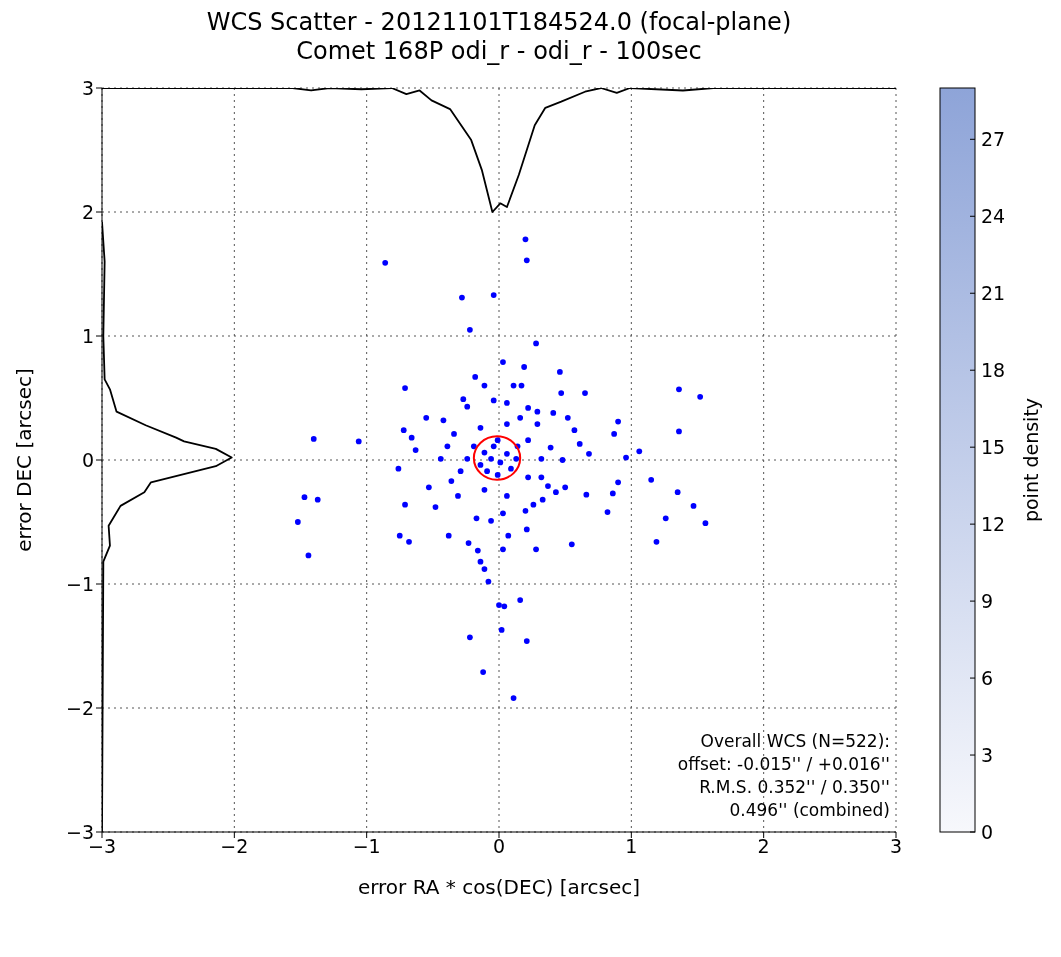 The image size is (1061, 957). I want to click on x-tick-label: 2, so click(763, 846).